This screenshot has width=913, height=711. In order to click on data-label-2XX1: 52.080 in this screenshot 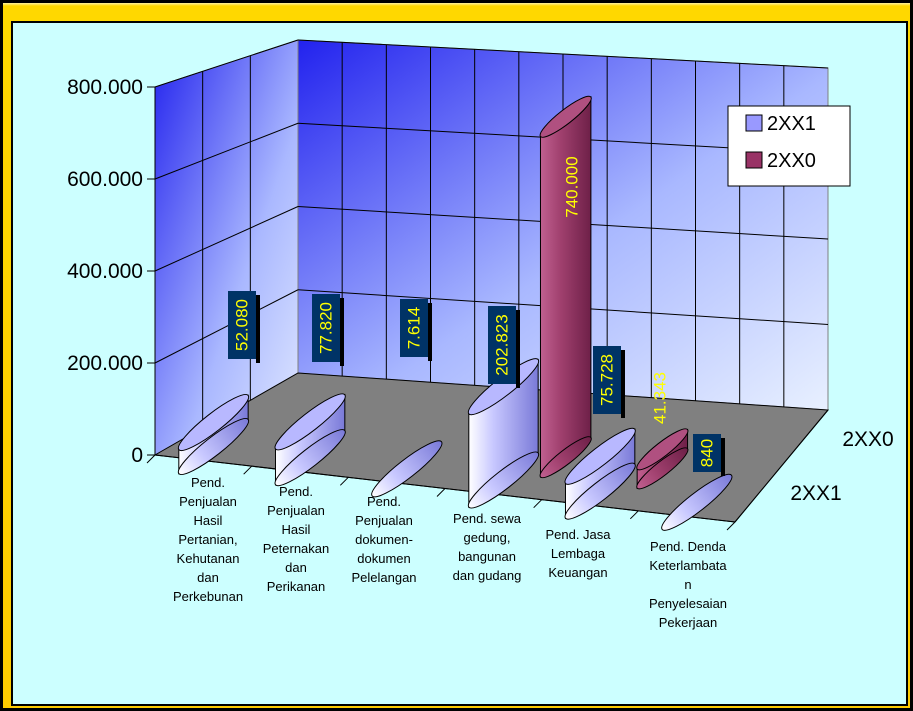, I will do `click(244, 327)`.